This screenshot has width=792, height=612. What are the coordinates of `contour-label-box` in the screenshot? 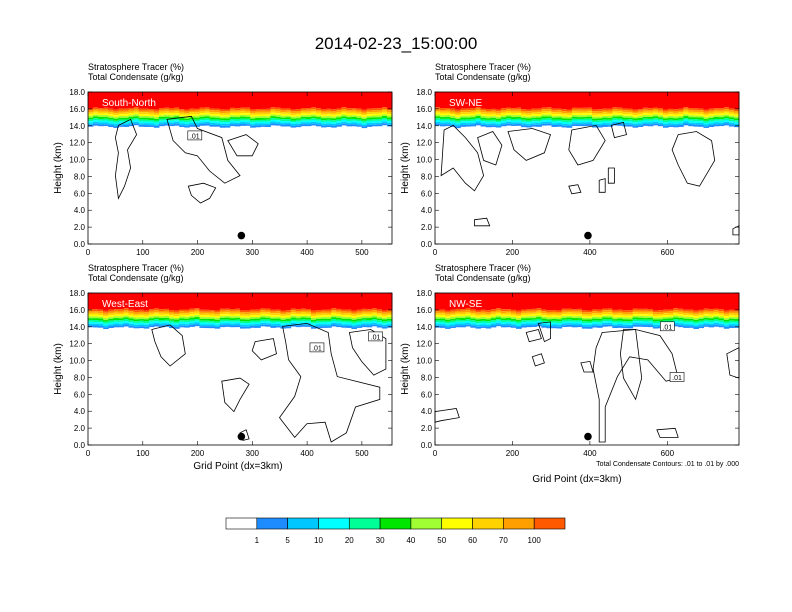 It's located at (677, 377).